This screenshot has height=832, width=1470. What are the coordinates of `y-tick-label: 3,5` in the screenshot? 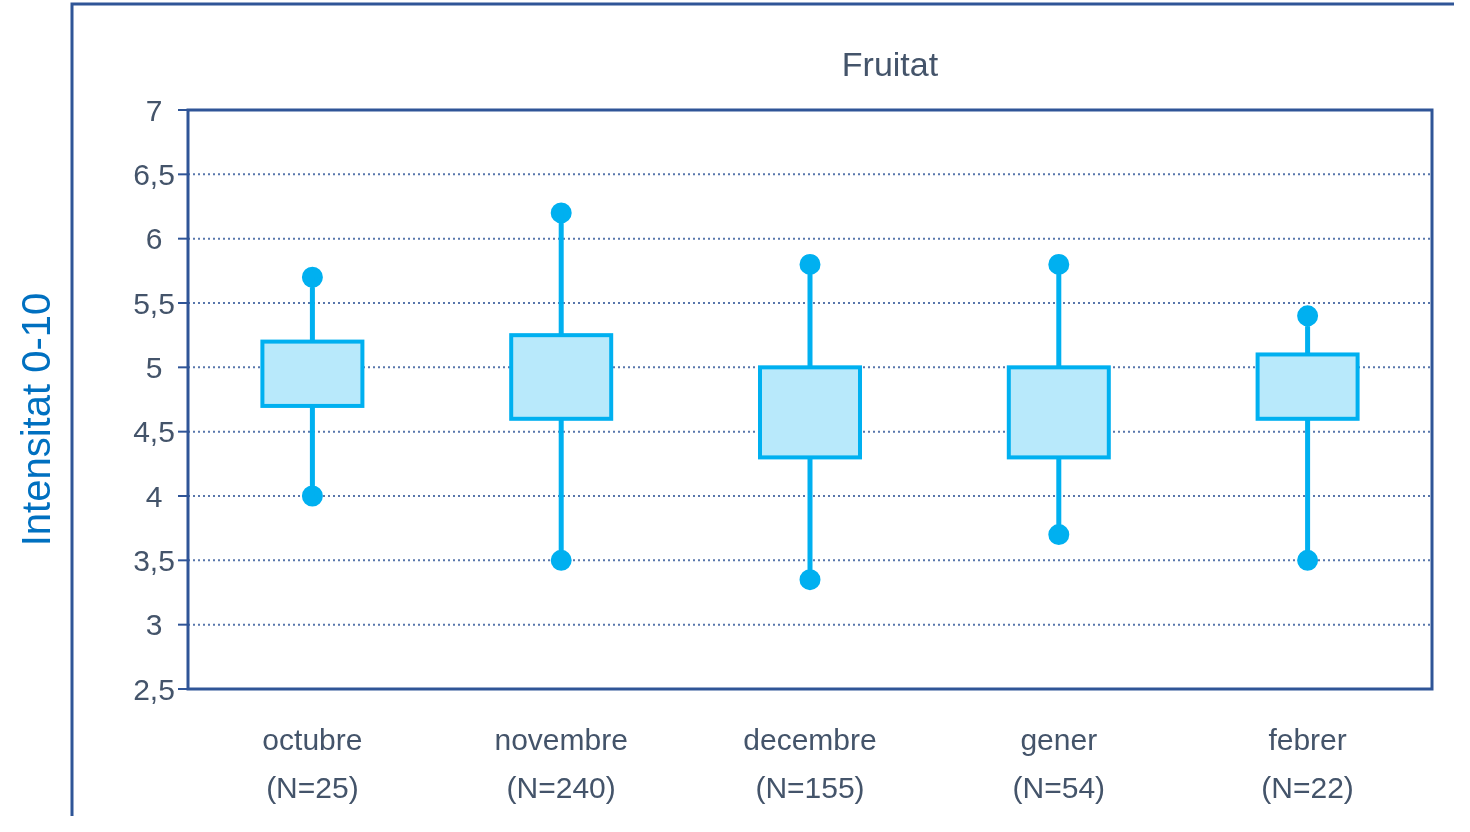 It's located at (154, 560).